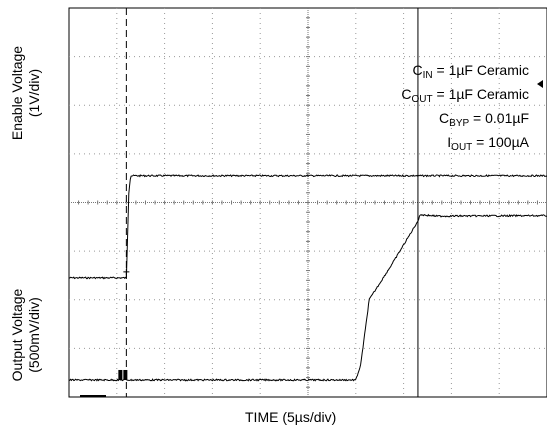  What do you see at coordinates (484, 119) in the screenshot?
I see `legend-item-cbyp: CBYP = 0.01µF` at bounding box center [484, 119].